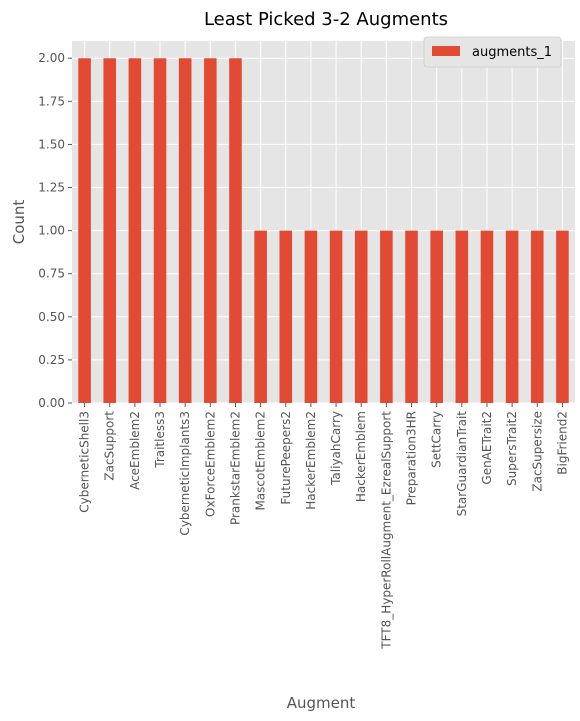 This screenshot has width=580, height=721. What do you see at coordinates (235, 468) in the screenshot?
I see `x-tick-label: PrankstarEmblem2` at bounding box center [235, 468].